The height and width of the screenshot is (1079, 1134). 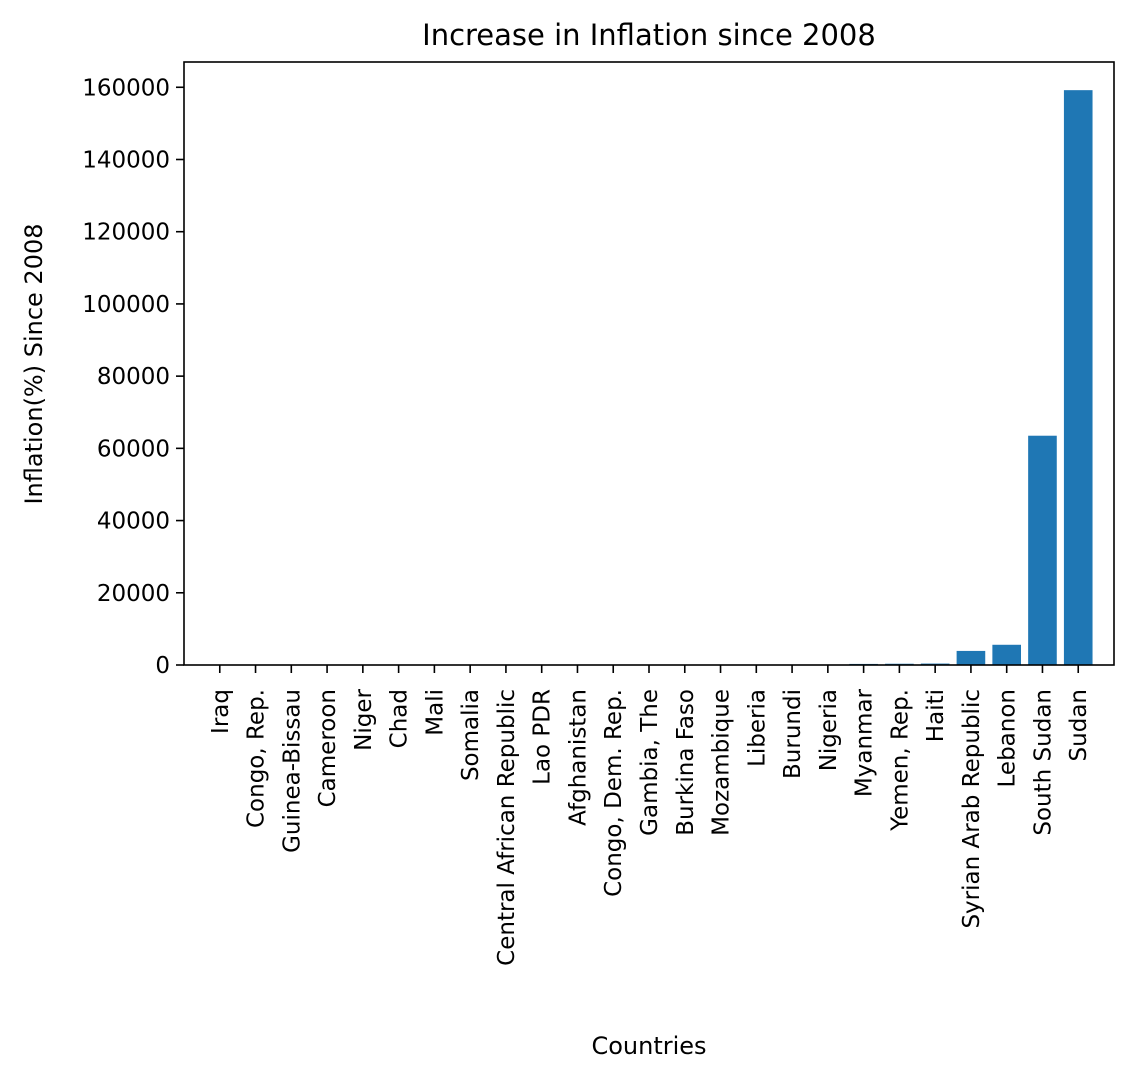 What do you see at coordinates (1078, 377) in the screenshot?
I see `bar-sudan` at bounding box center [1078, 377].